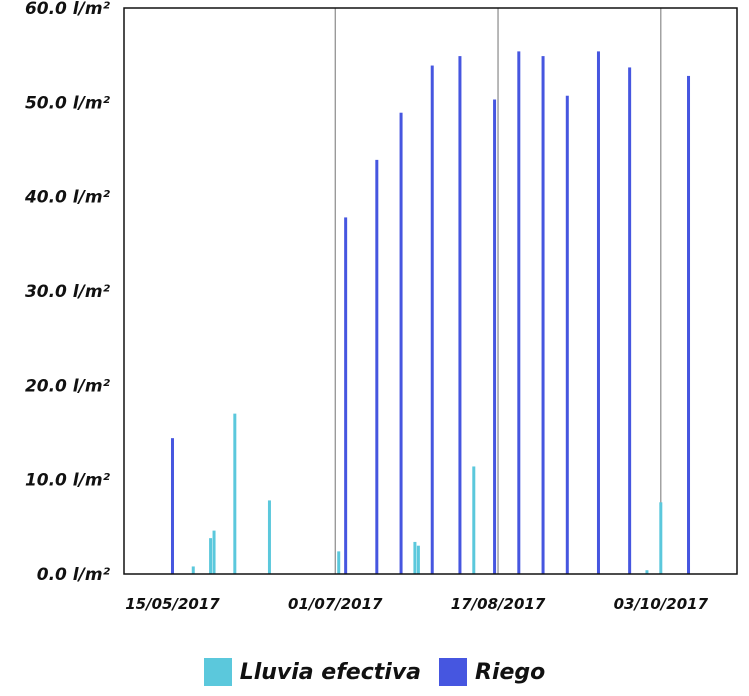 The height and width of the screenshot is (696, 749). I want to click on x-tick-label: 03/10/2017, so click(661, 604).